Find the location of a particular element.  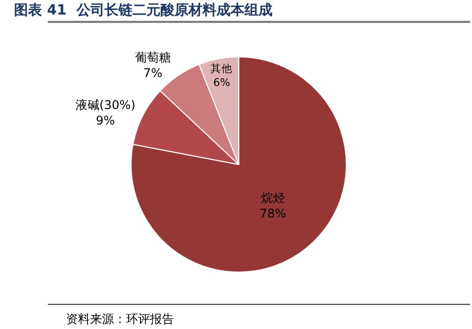

data-label: 9% is located at coordinates (105, 120).